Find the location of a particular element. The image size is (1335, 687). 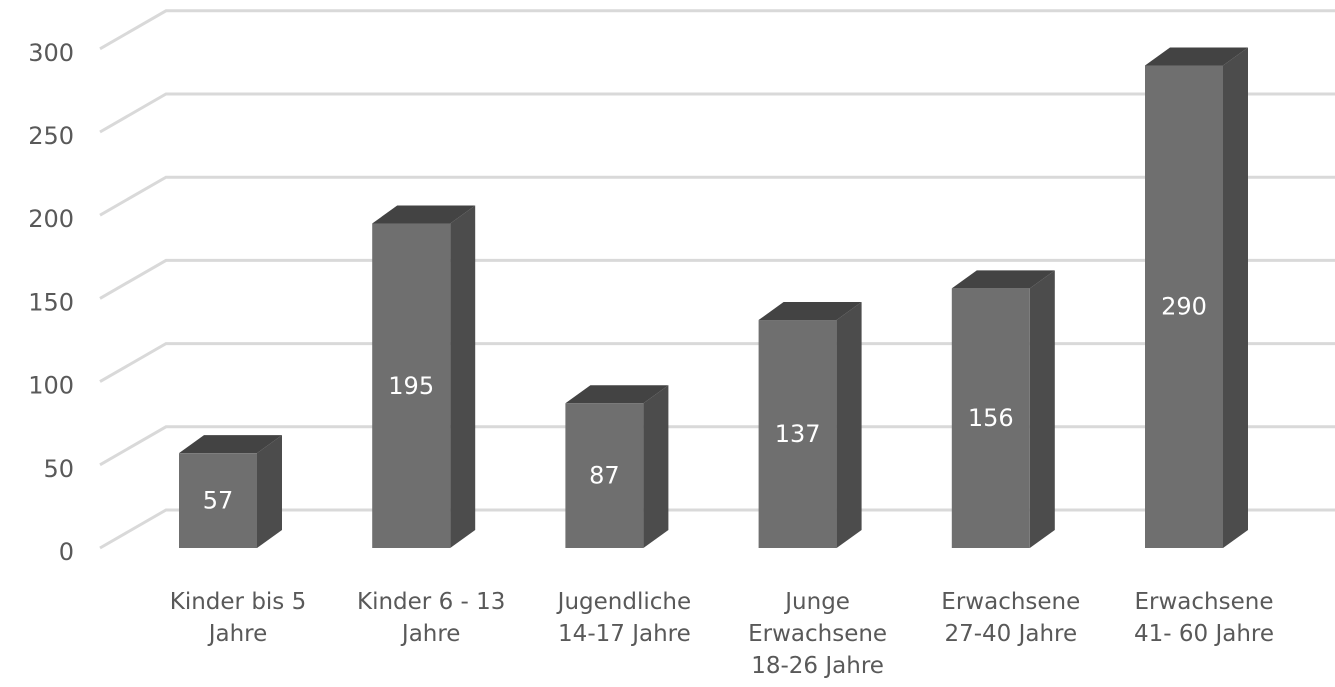

y-tick-label: 100 is located at coordinates (51, 386).